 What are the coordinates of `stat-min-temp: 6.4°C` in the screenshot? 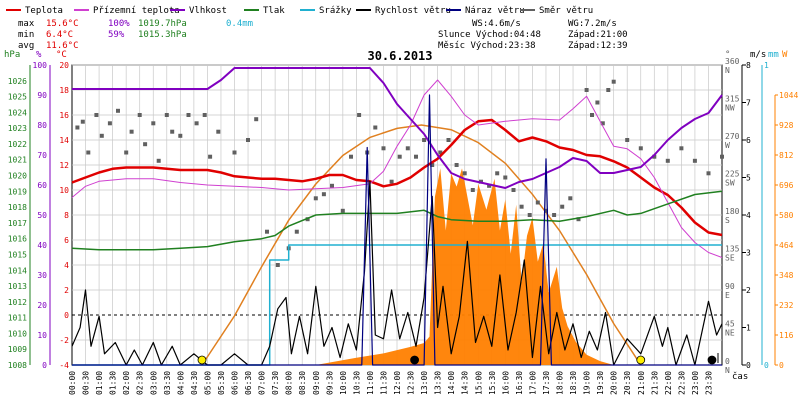 It's located at (59, 35).